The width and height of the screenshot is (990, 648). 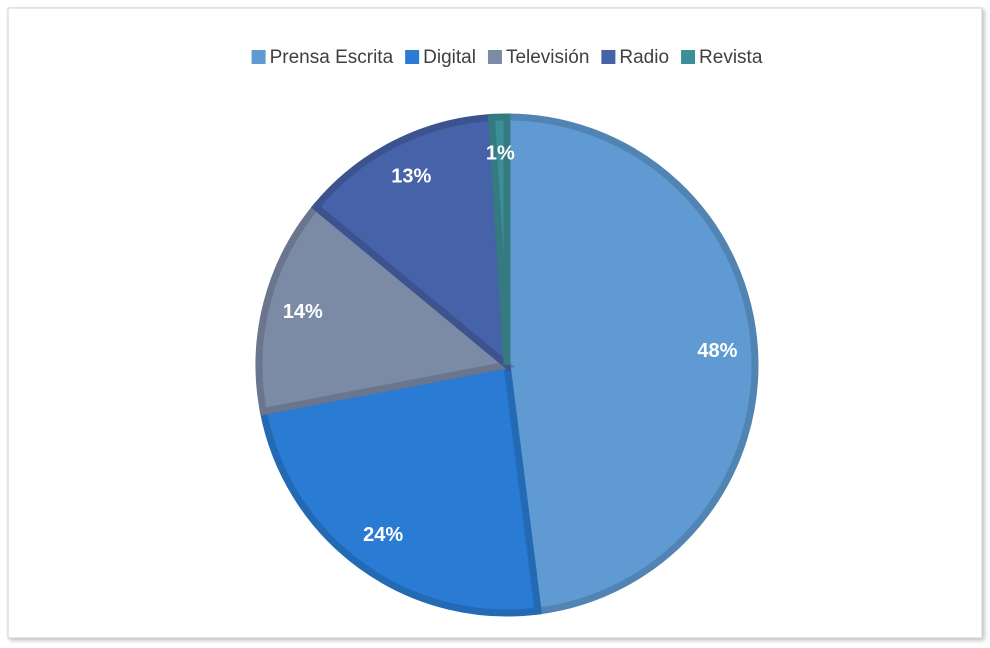 What do you see at coordinates (500, 154) in the screenshot?
I see `data-label: 1%` at bounding box center [500, 154].